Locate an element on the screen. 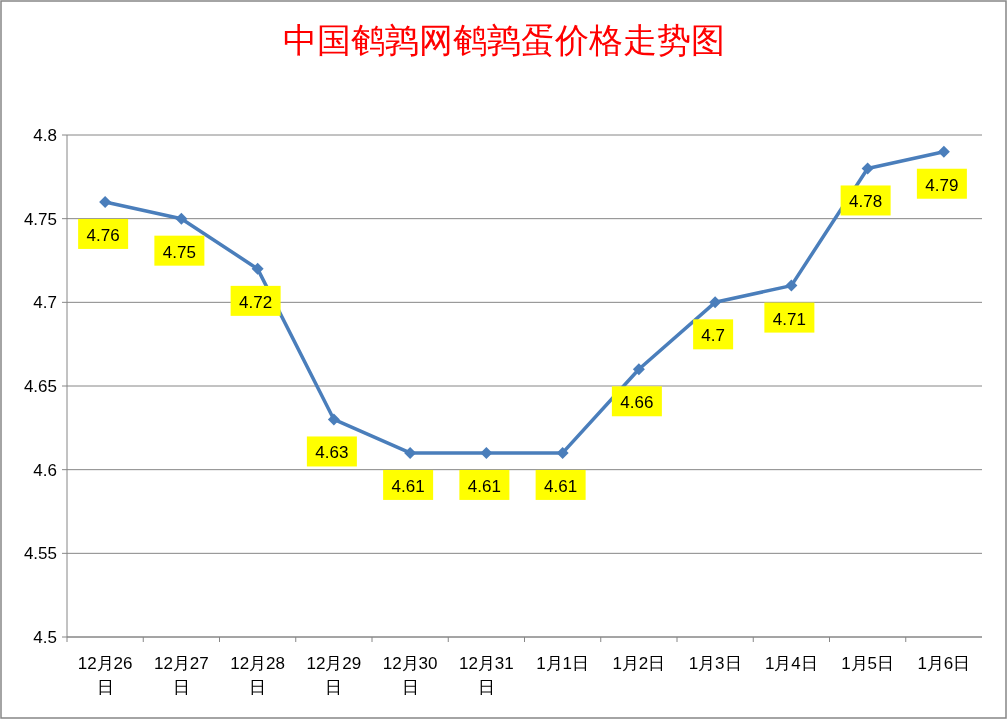 The image size is (1007, 719). data-label: 4.76 is located at coordinates (103, 235).